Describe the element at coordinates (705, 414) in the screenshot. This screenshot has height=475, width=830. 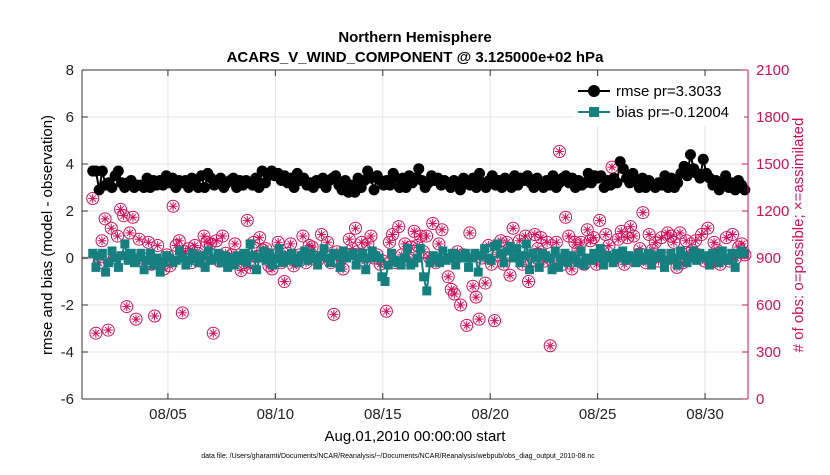
I see `x-tick-label: 08/30` at that location.